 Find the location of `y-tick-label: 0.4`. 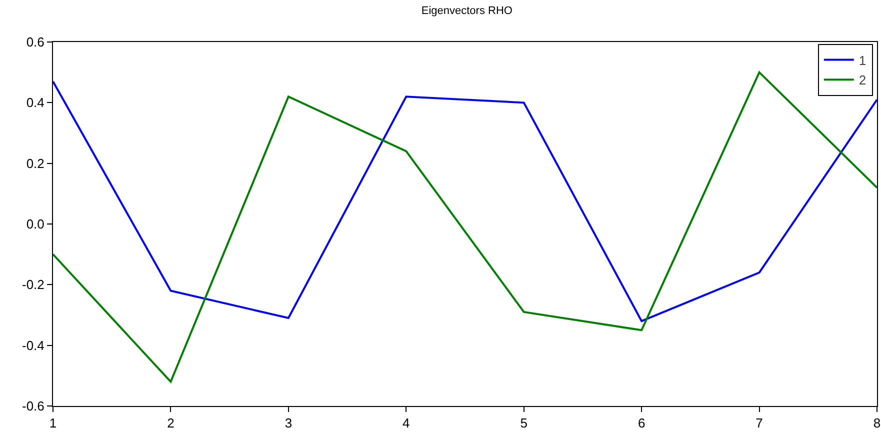

y-tick-label: 0.4 is located at coordinates (35, 102).